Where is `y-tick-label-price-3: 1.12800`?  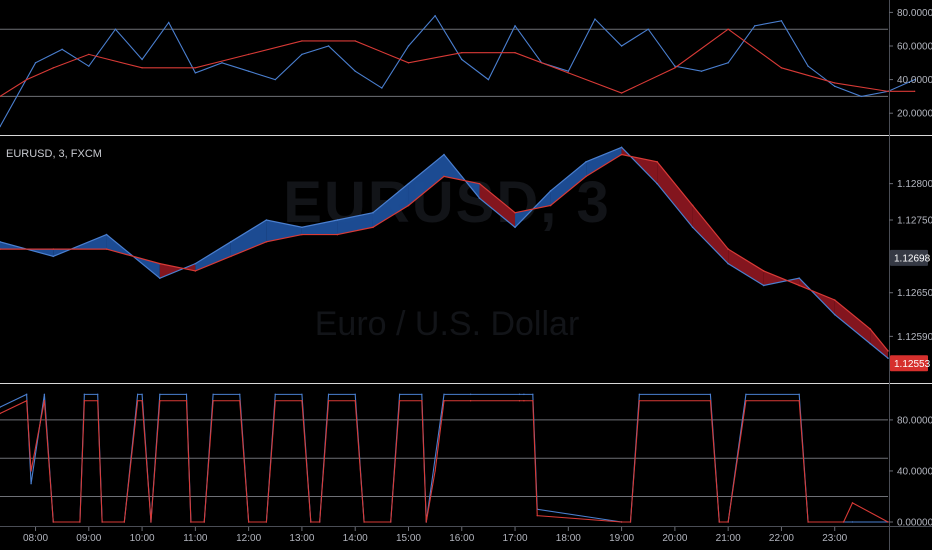
y-tick-label-price-3: 1.12800 is located at coordinates (914, 184).